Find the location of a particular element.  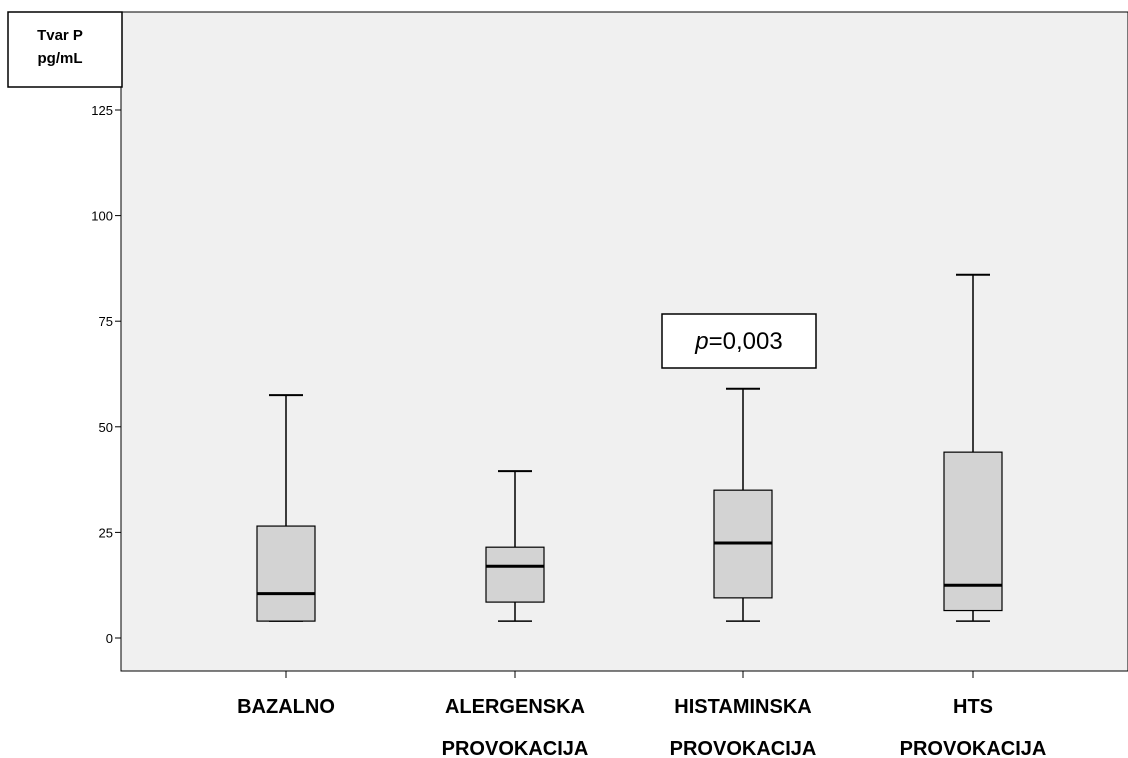

category-label: BAZALNO is located at coordinates (286, 707).